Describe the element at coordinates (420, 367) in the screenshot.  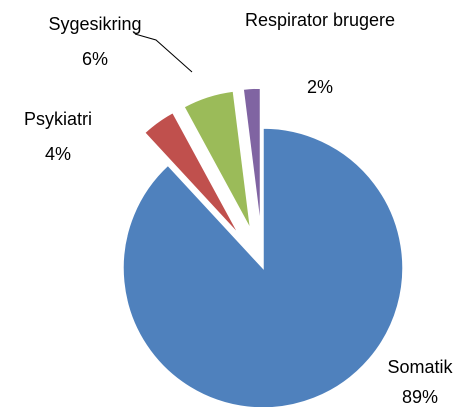
I see `slice-label-name: Somatik` at that location.